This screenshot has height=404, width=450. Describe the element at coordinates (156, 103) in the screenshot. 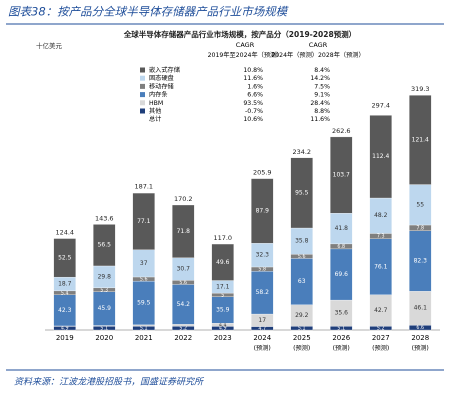

I see `legend-label: HBM` at that location.